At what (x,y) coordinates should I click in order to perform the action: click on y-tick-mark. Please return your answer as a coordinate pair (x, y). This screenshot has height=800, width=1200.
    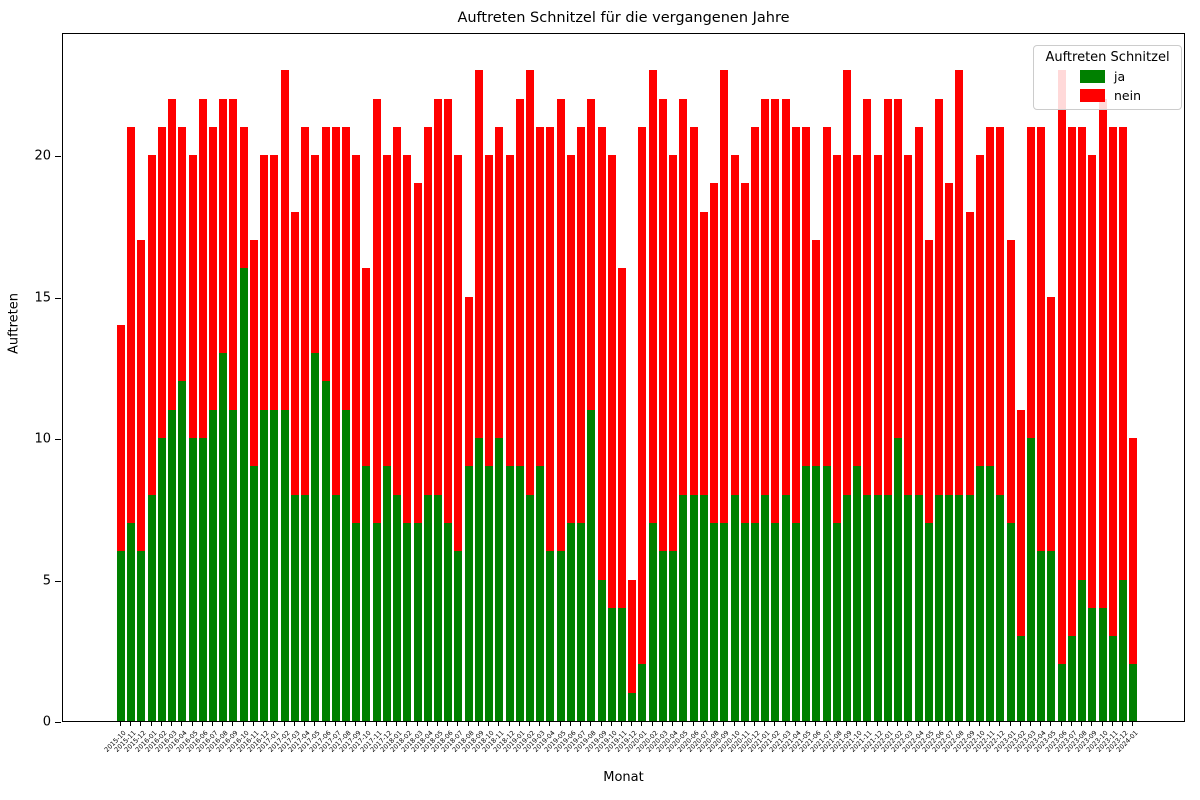
    Looking at the image, I should click on (58, 722).